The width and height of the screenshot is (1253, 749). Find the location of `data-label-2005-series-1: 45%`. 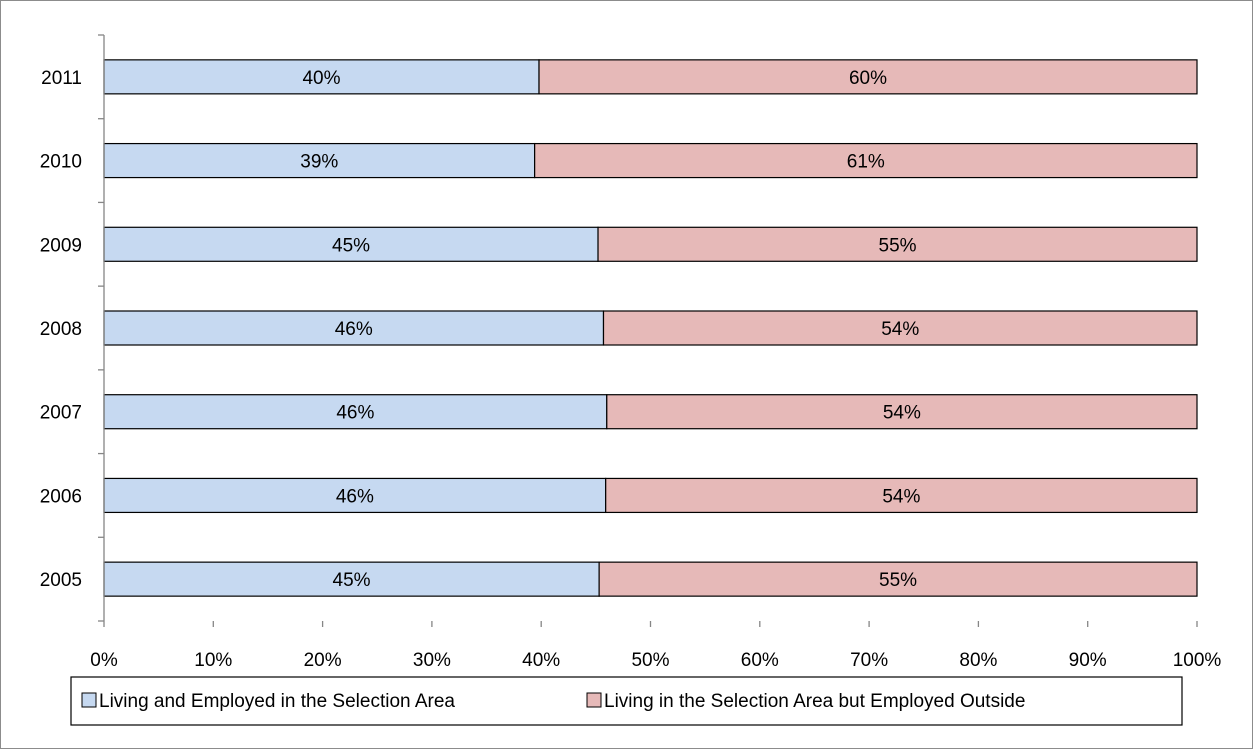

data-label-2005-series-1: 45% is located at coordinates (352, 580).